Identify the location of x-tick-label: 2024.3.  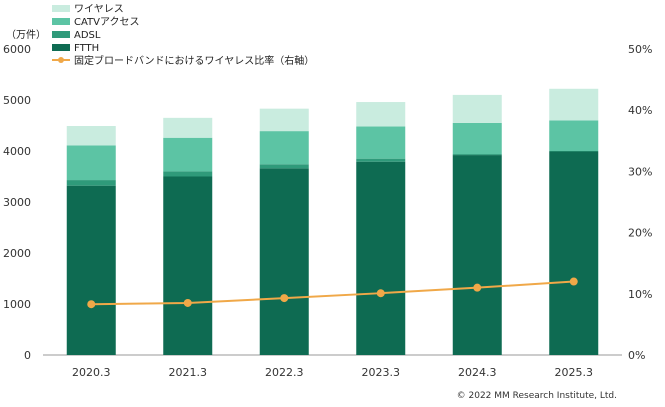
(477, 372).